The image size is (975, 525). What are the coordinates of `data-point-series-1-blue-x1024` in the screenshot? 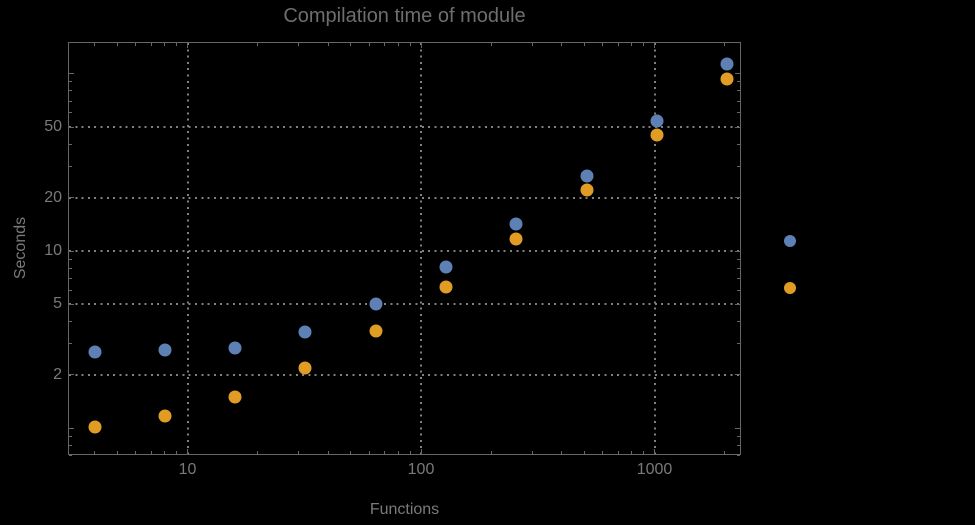 It's located at (657, 121).